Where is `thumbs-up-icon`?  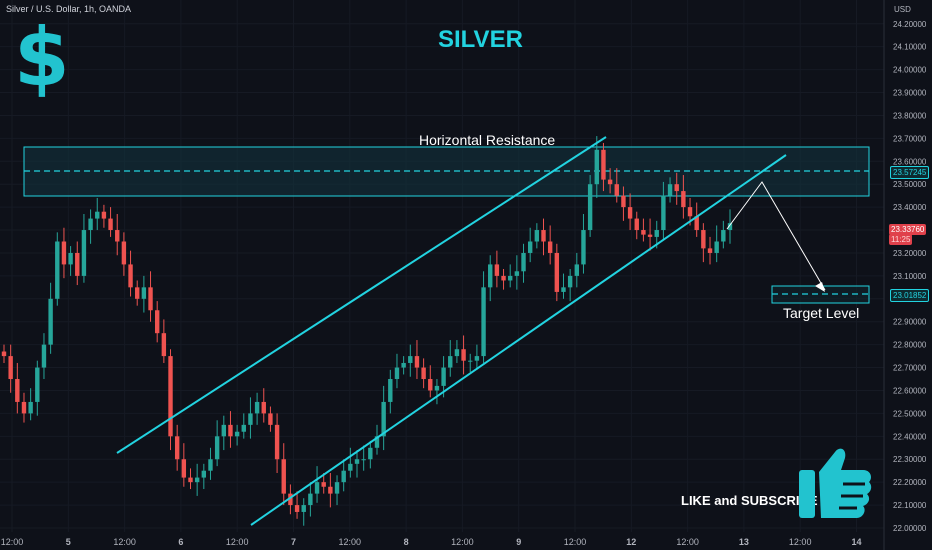 thumbs-up-icon is located at coordinates (835, 483).